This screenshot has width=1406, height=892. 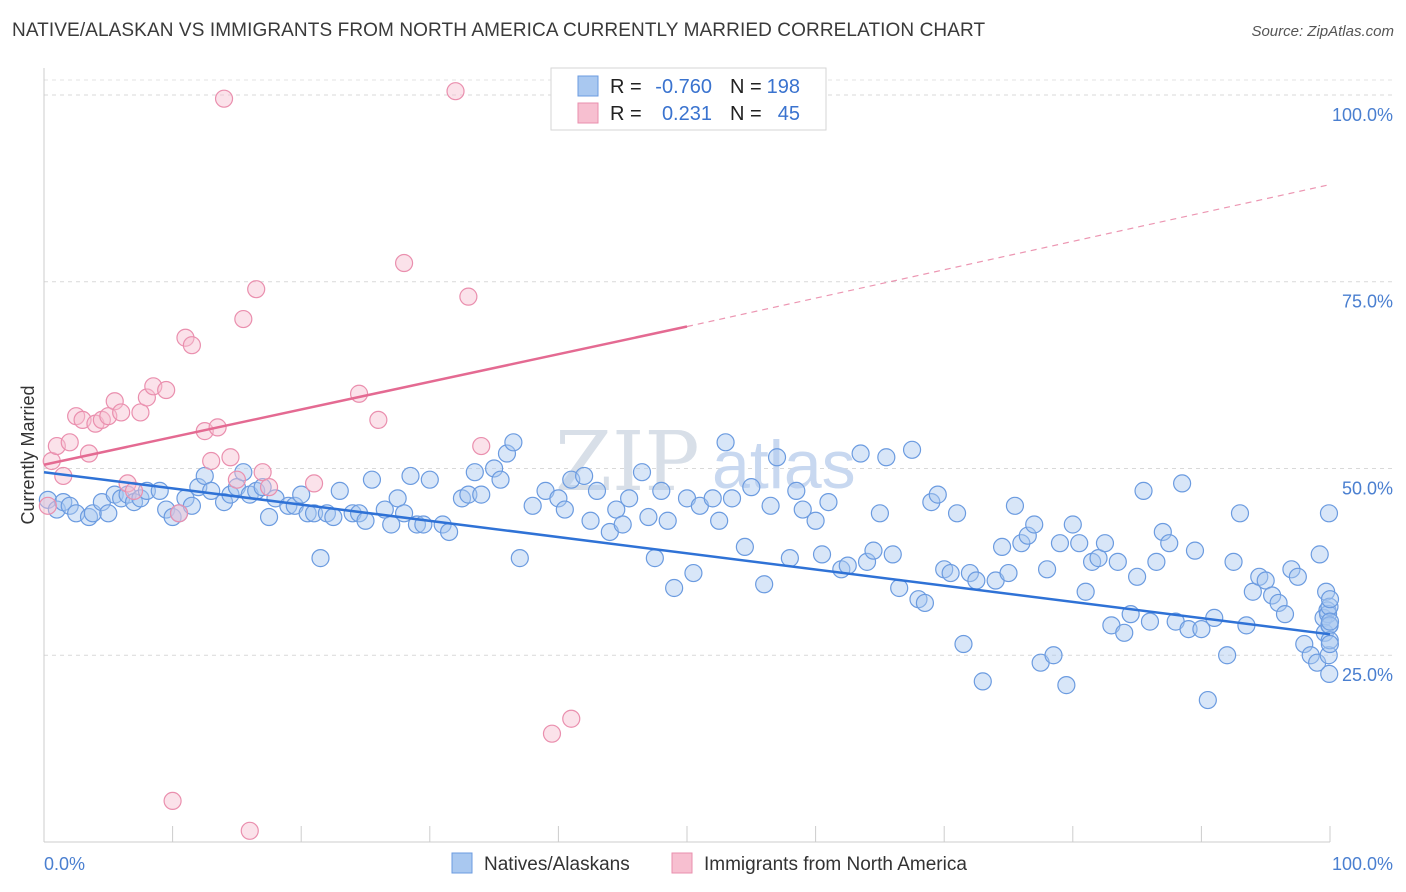 I want to click on y-tick-label: 75.0%, so click(x=1367, y=302).